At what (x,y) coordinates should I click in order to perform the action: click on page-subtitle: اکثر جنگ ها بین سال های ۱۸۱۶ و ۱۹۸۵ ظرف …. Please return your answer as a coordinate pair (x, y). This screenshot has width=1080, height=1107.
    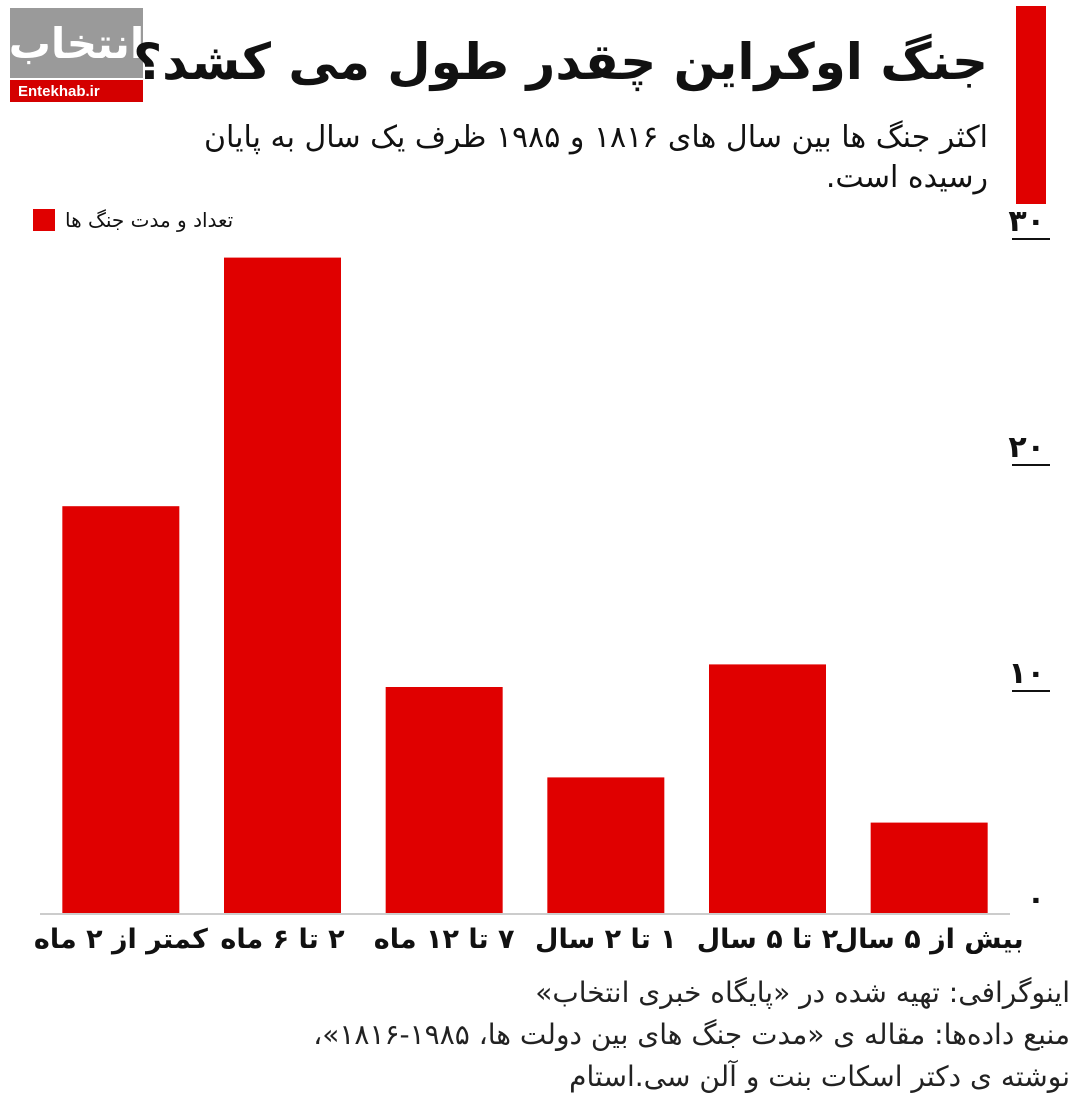
    Looking at the image, I should click on (595, 157).